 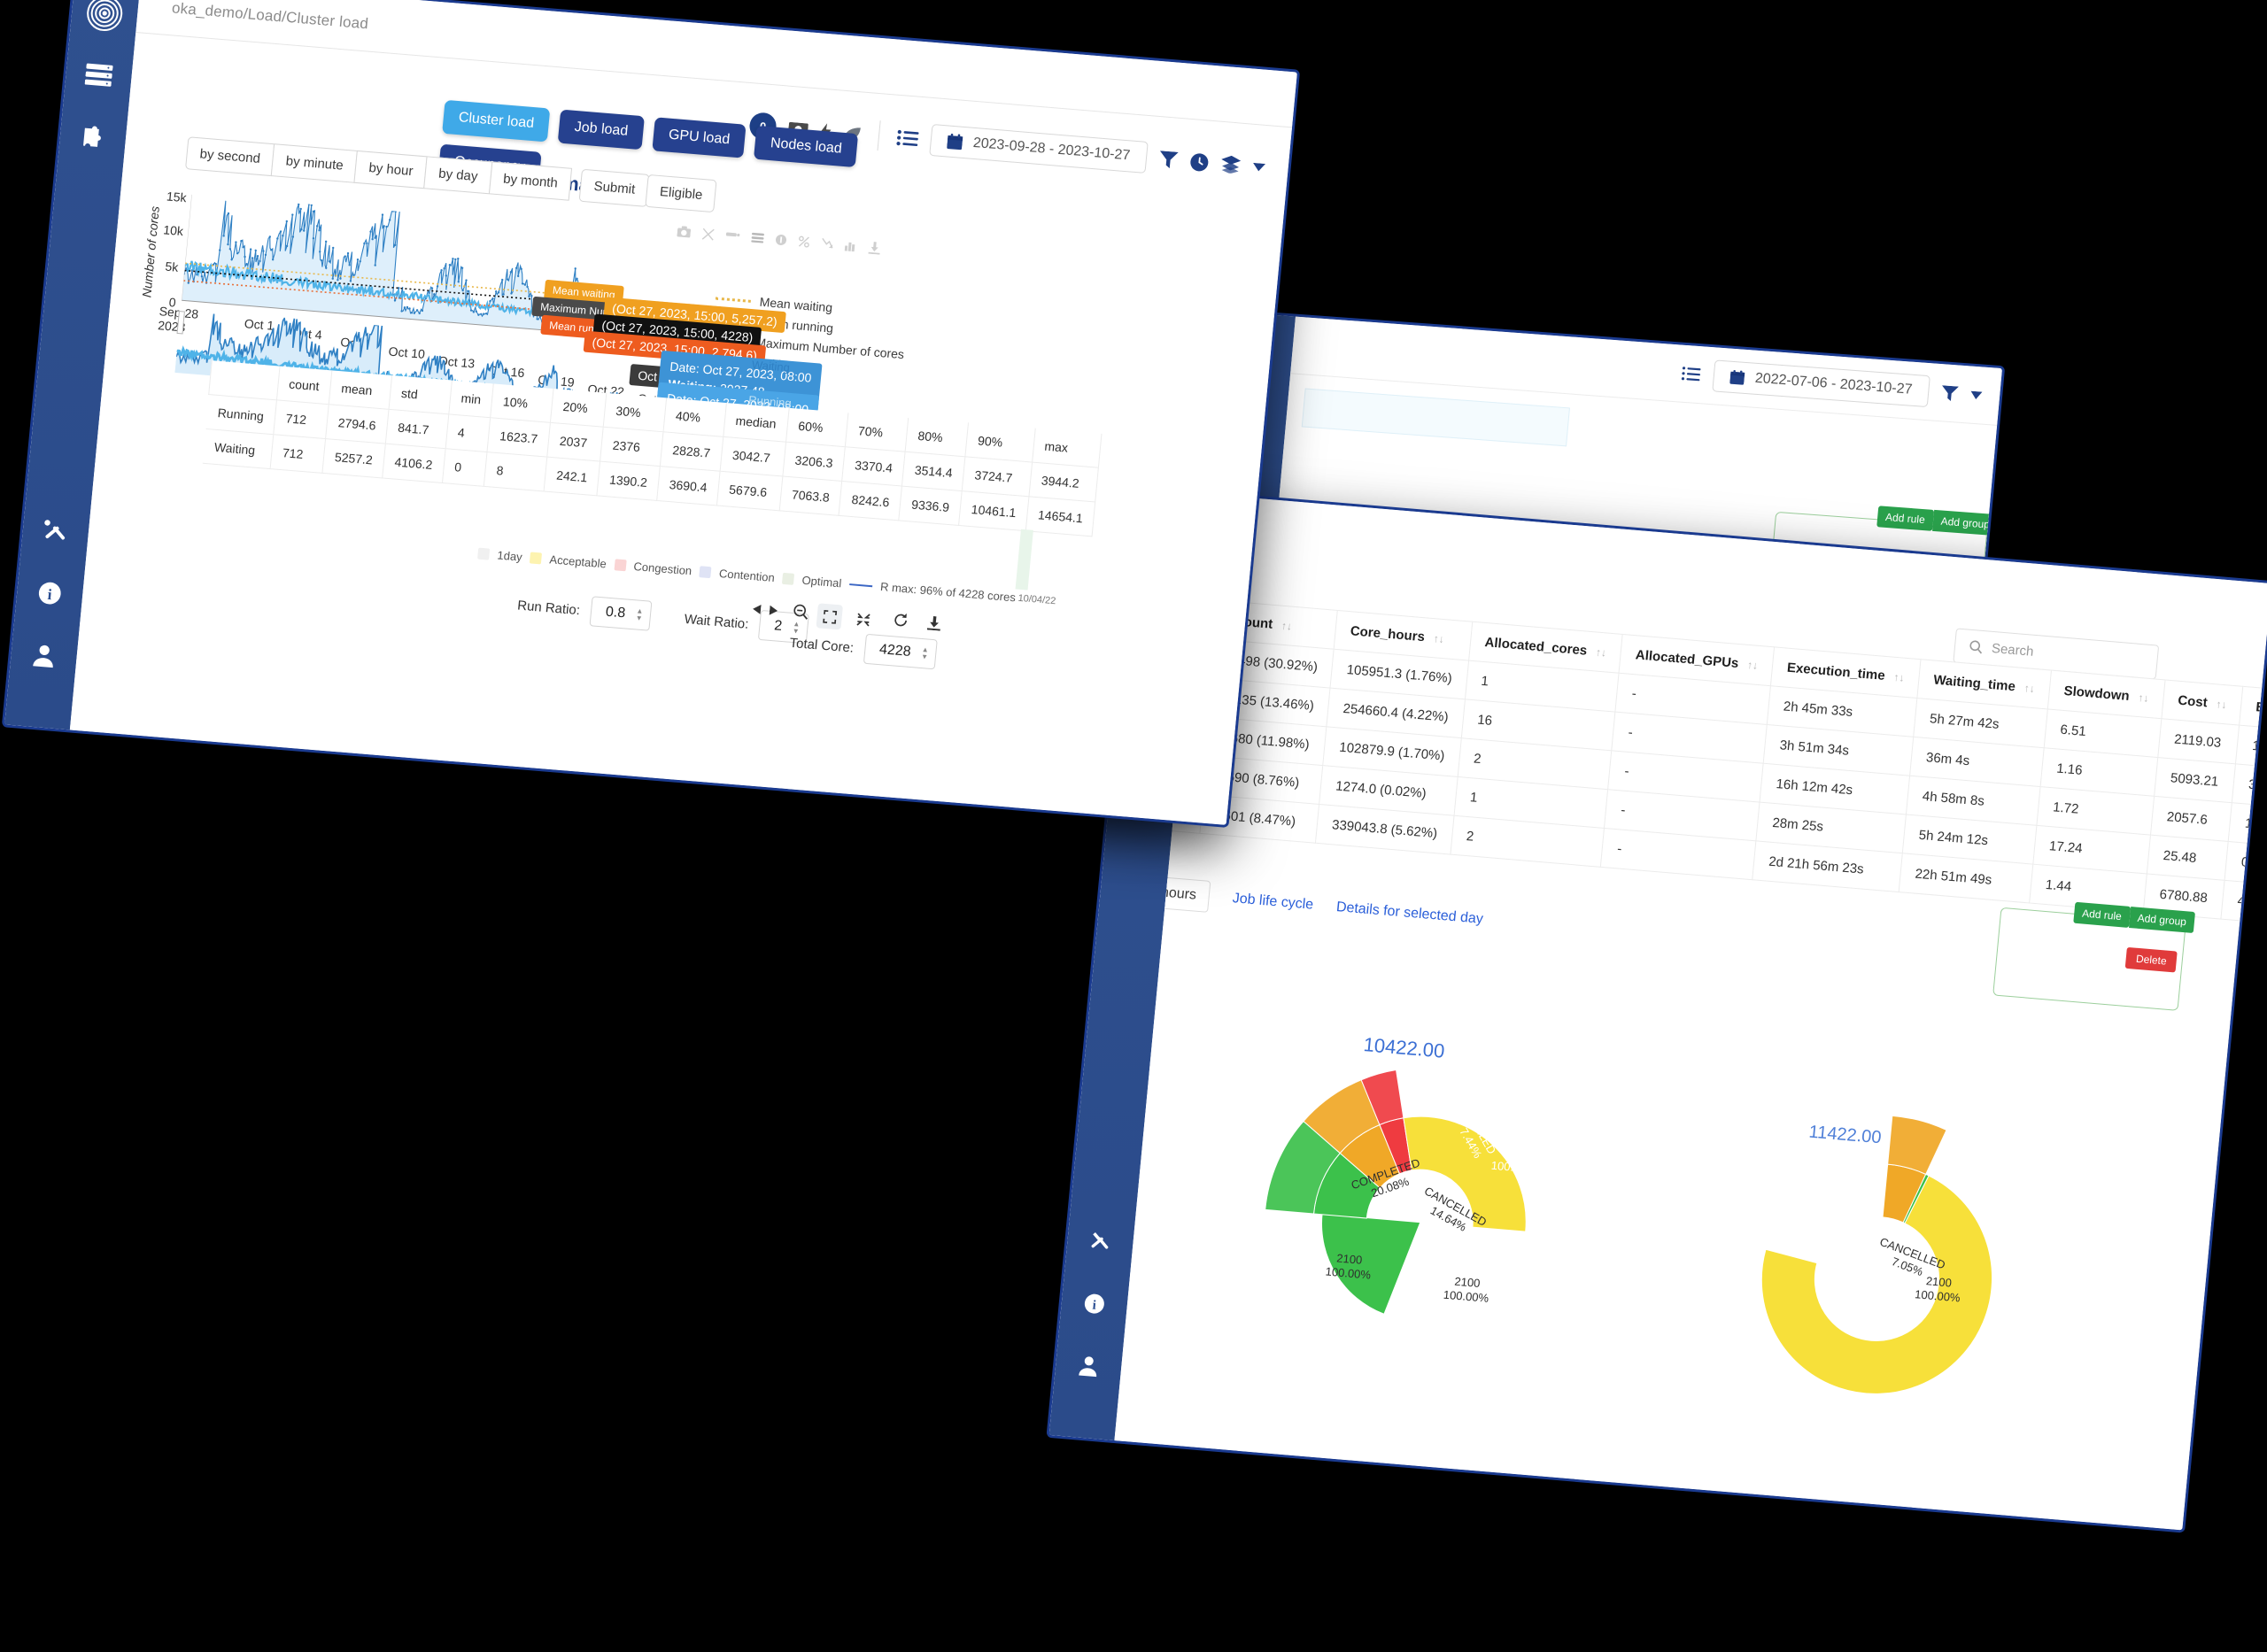 I want to click on eligible-button: Eligible, so click(x=681, y=193).